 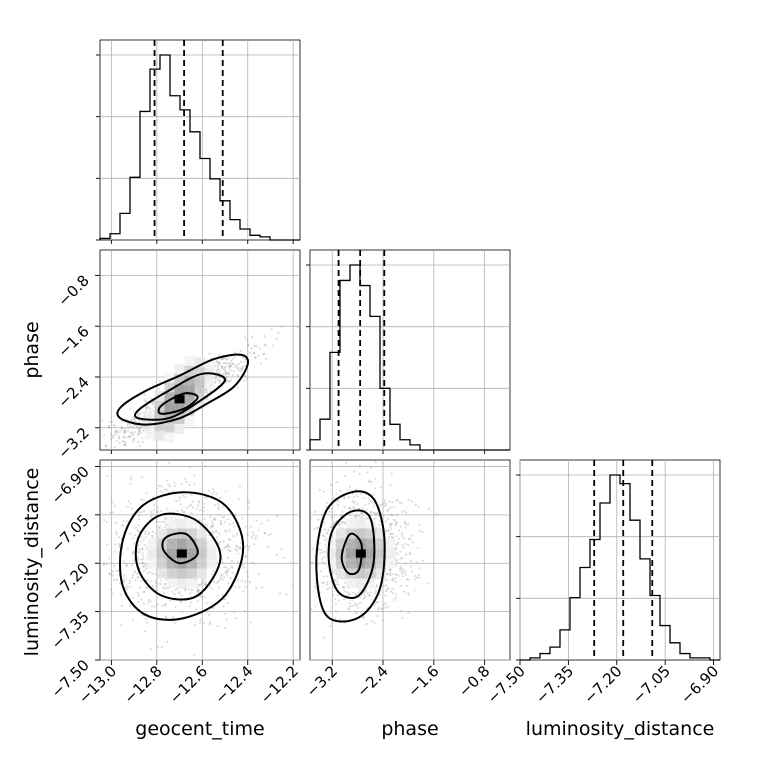 What do you see at coordinates (70, 581) in the screenshot?
I see `y-tick-label-luminosity-distance: −7.20` at bounding box center [70, 581].